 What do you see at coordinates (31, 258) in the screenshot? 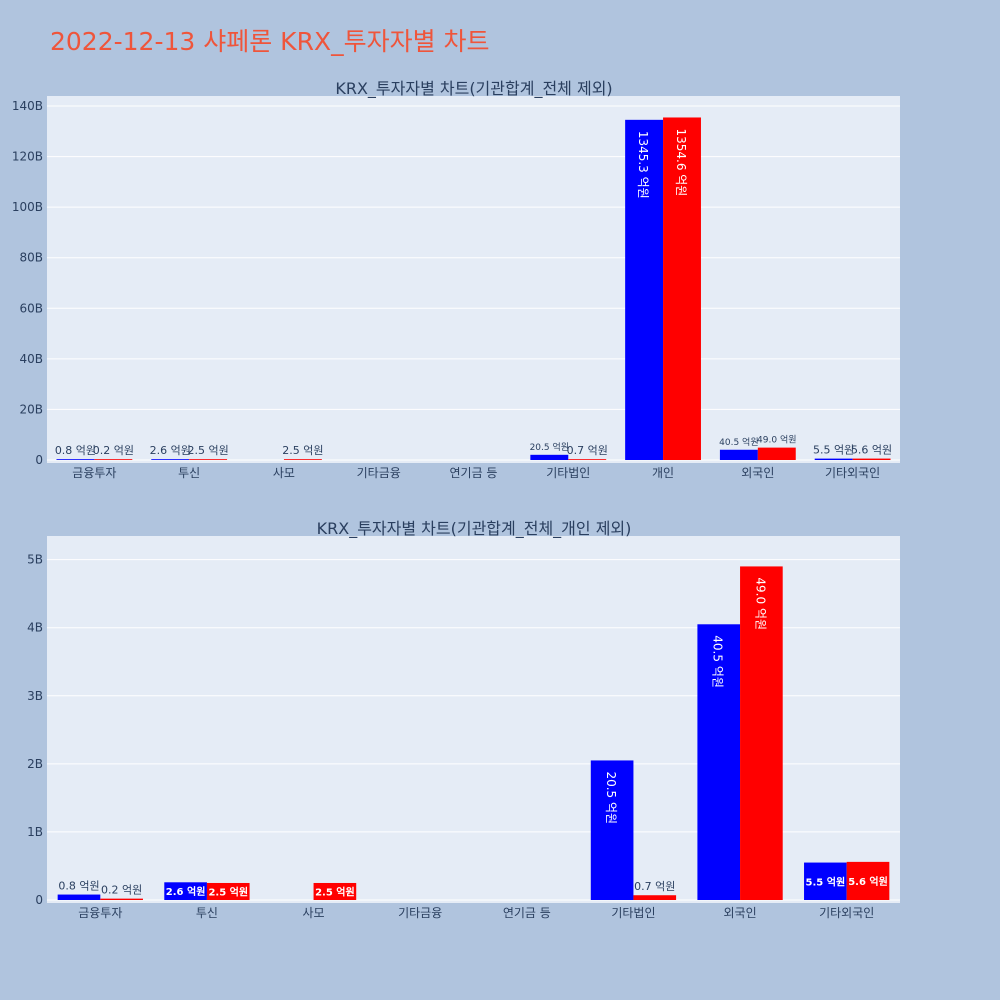
I see `y-tick-label: 80B` at bounding box center [31, 258].